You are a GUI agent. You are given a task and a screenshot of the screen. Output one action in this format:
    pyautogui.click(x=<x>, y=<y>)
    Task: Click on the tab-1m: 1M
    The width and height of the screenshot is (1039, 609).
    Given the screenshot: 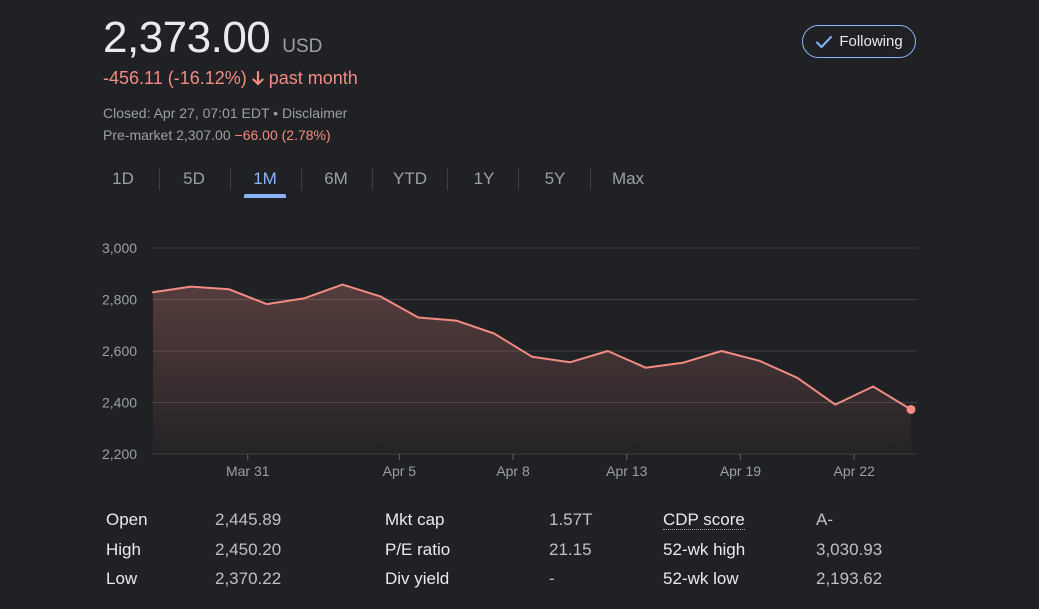 What is the action you would take?
    pyautogui.click(x=265, y=179)
    